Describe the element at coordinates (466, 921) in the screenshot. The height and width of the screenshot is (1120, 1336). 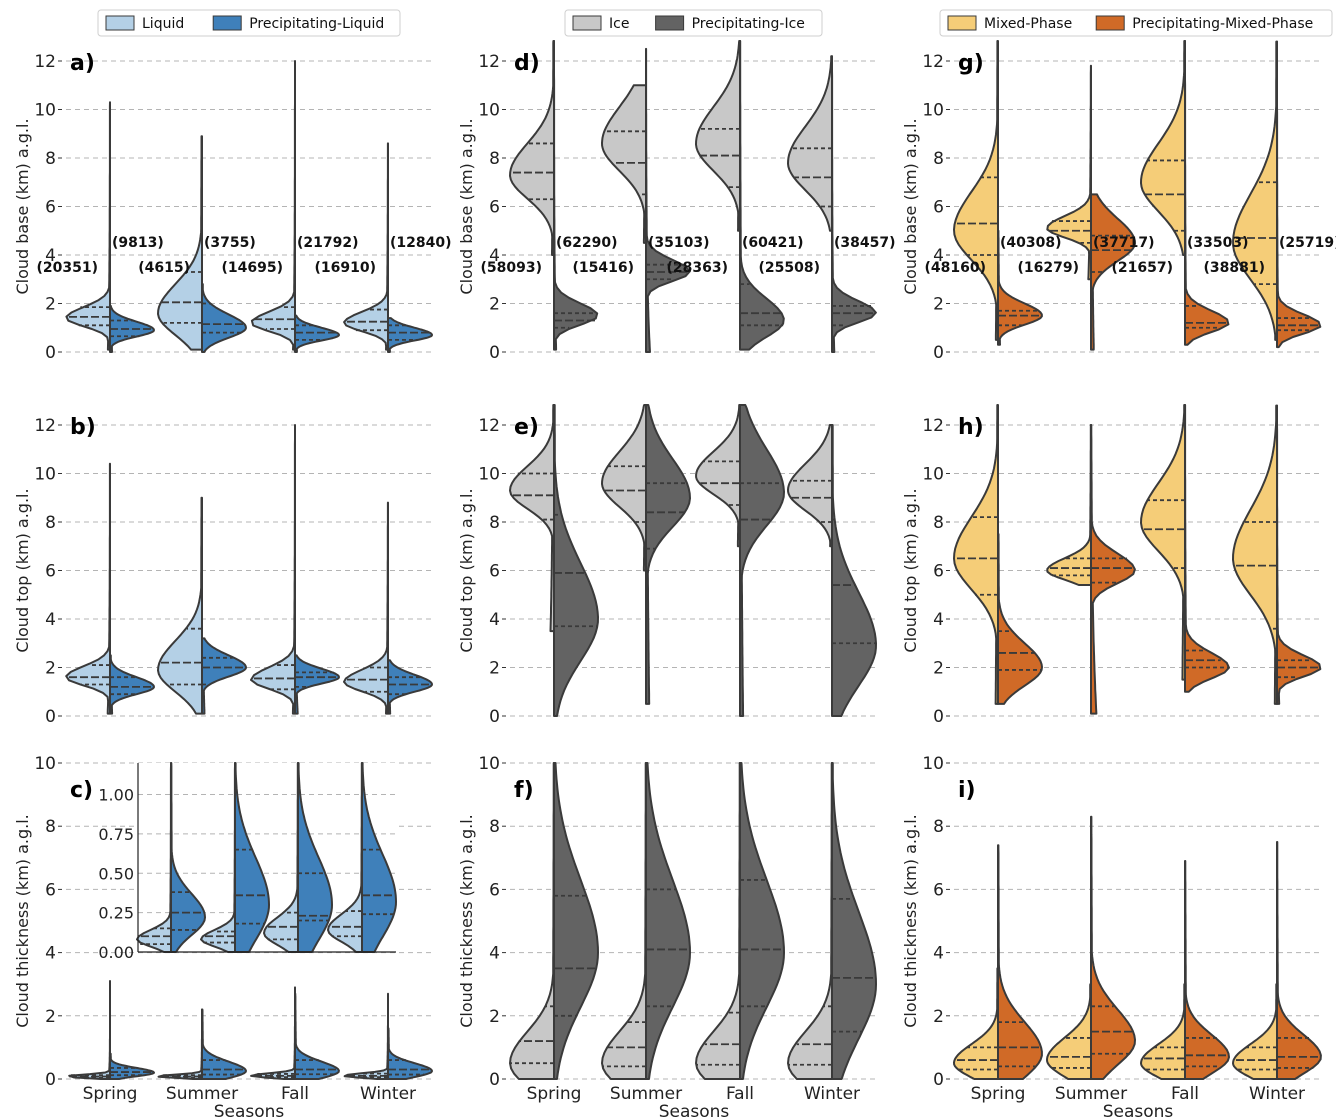
I see `y-axis-label: Cloud thickness (km) a.g.l.` at that location.